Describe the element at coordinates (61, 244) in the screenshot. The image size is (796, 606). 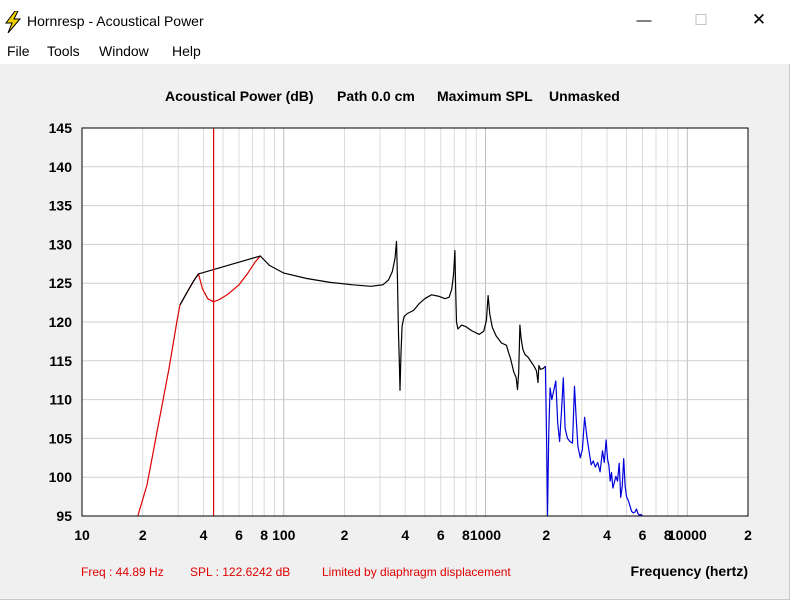
I see `y-tick-label: 130` at that location.